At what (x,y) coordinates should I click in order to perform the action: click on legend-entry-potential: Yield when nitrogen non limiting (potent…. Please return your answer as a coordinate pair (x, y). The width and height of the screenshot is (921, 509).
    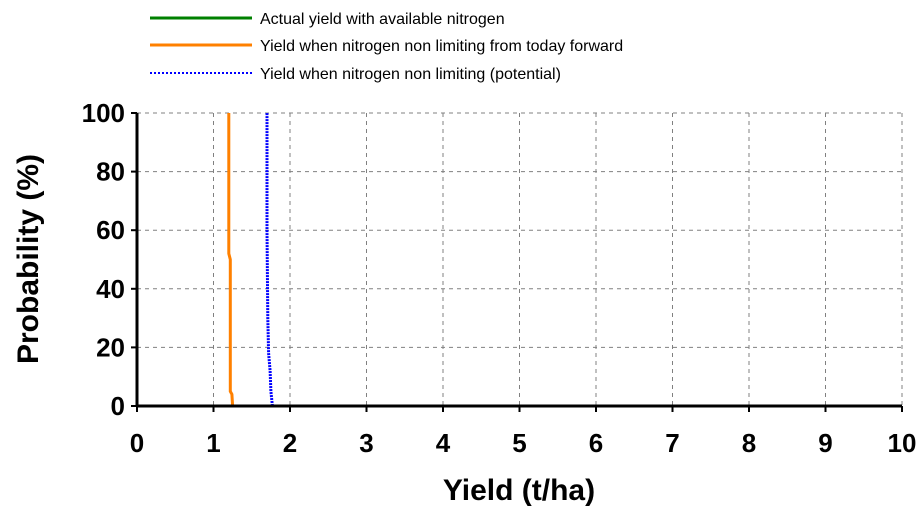
    Looking at the image, I should click on (355, 74).